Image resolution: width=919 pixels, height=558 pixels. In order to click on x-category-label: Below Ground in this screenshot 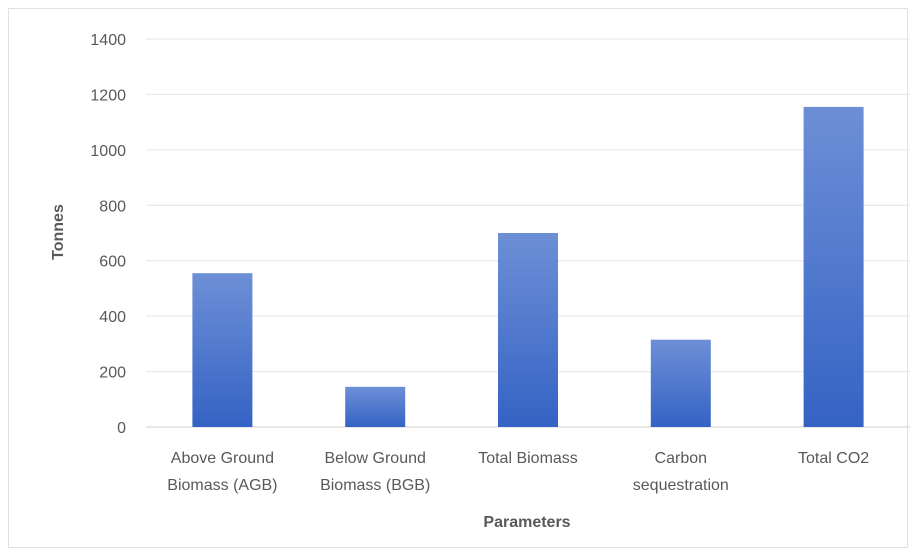, I will do `click(375, 458)`.